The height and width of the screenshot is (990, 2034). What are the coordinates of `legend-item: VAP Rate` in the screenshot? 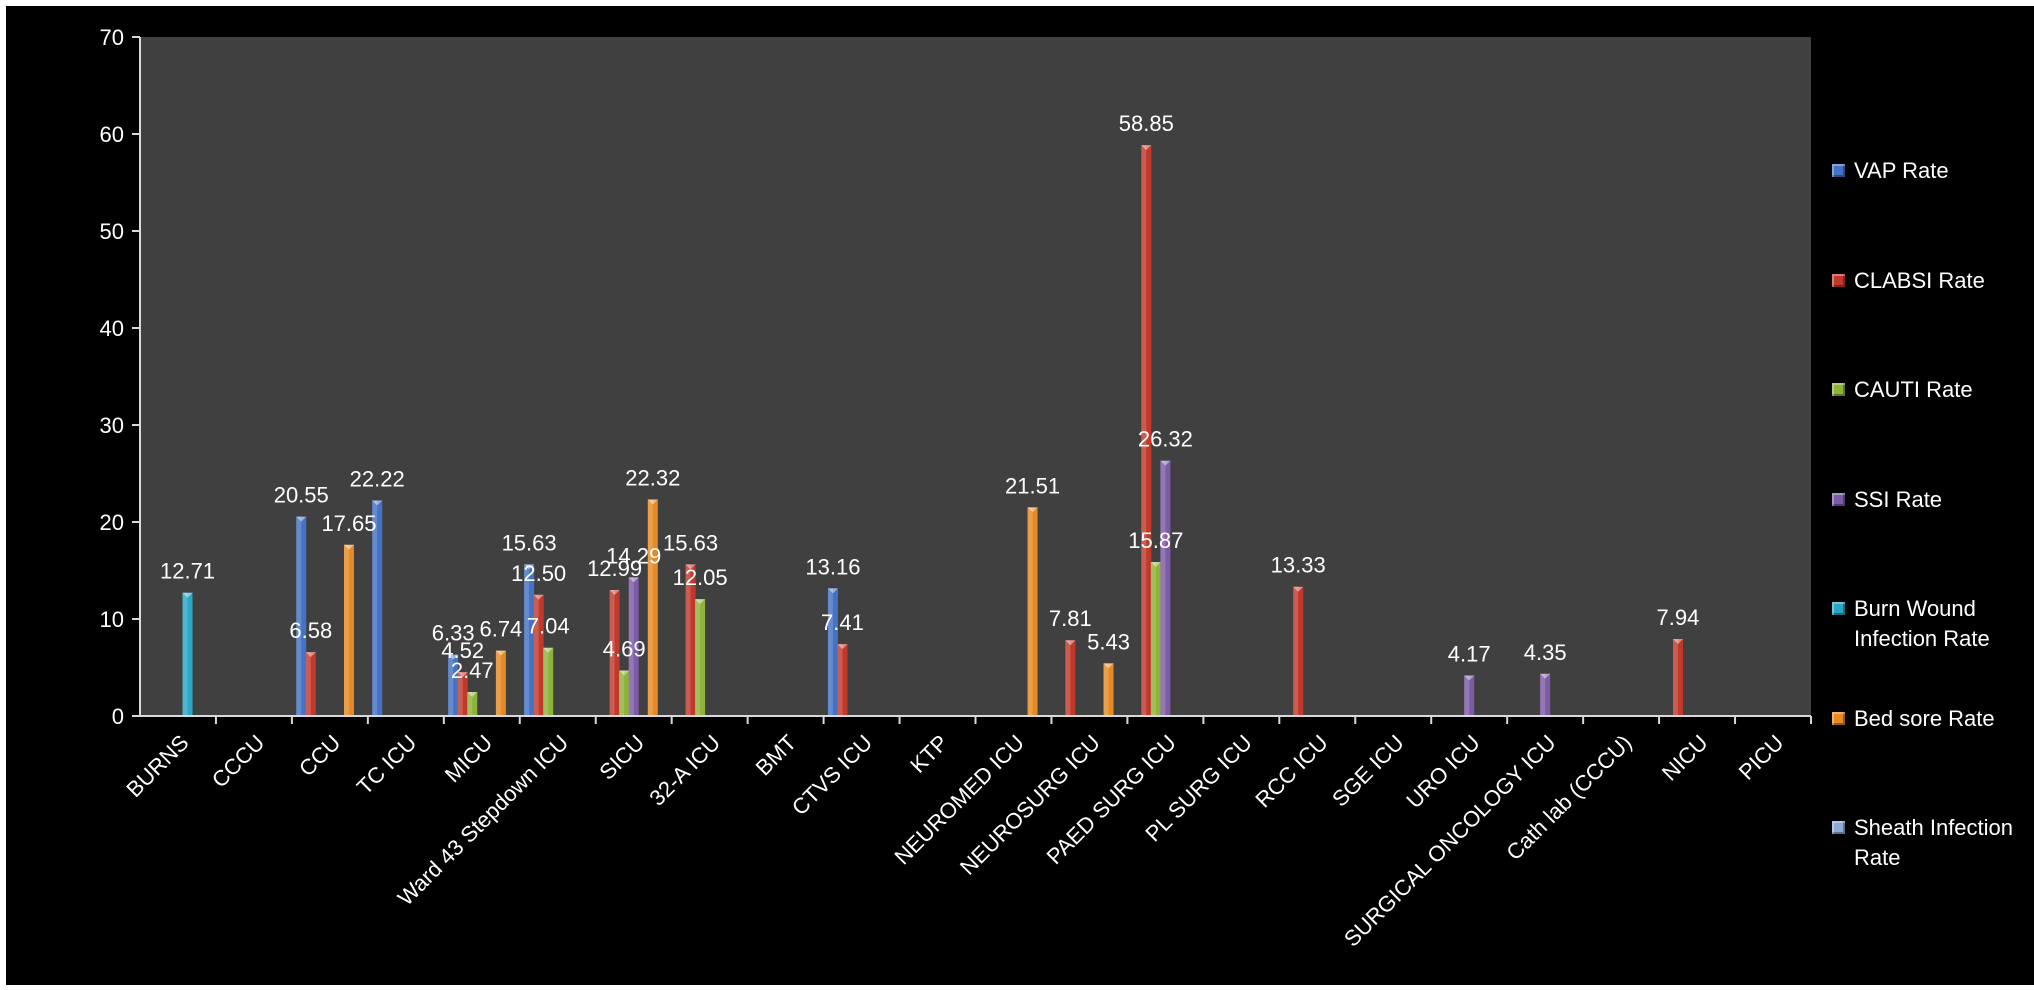 It's located at (1890, 171).